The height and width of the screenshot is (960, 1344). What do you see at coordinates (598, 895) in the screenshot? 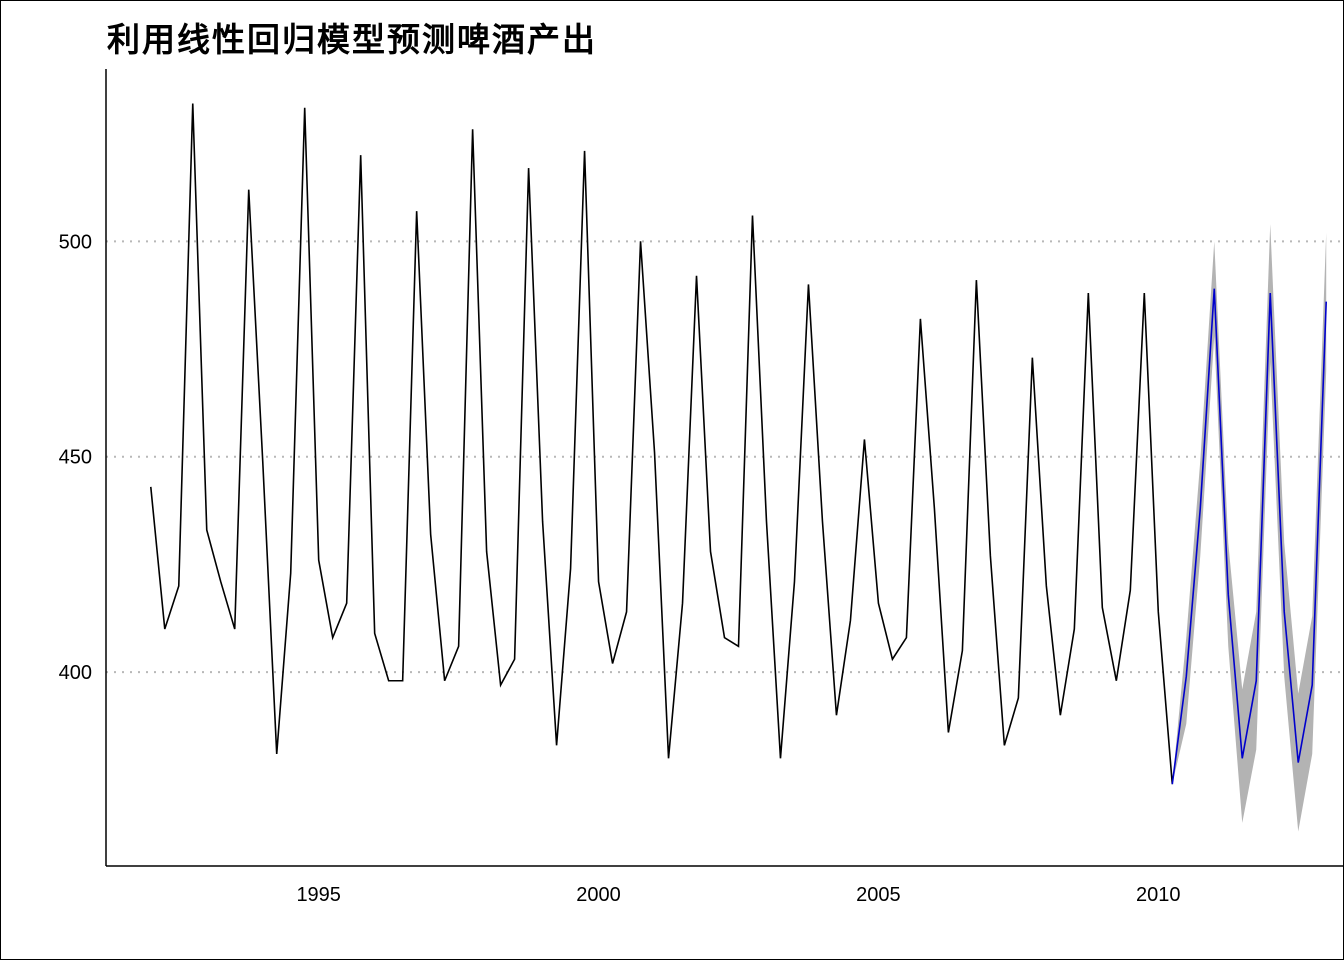
I see `x-tick-label-2000: 2000` at bounding box center [598, 895].